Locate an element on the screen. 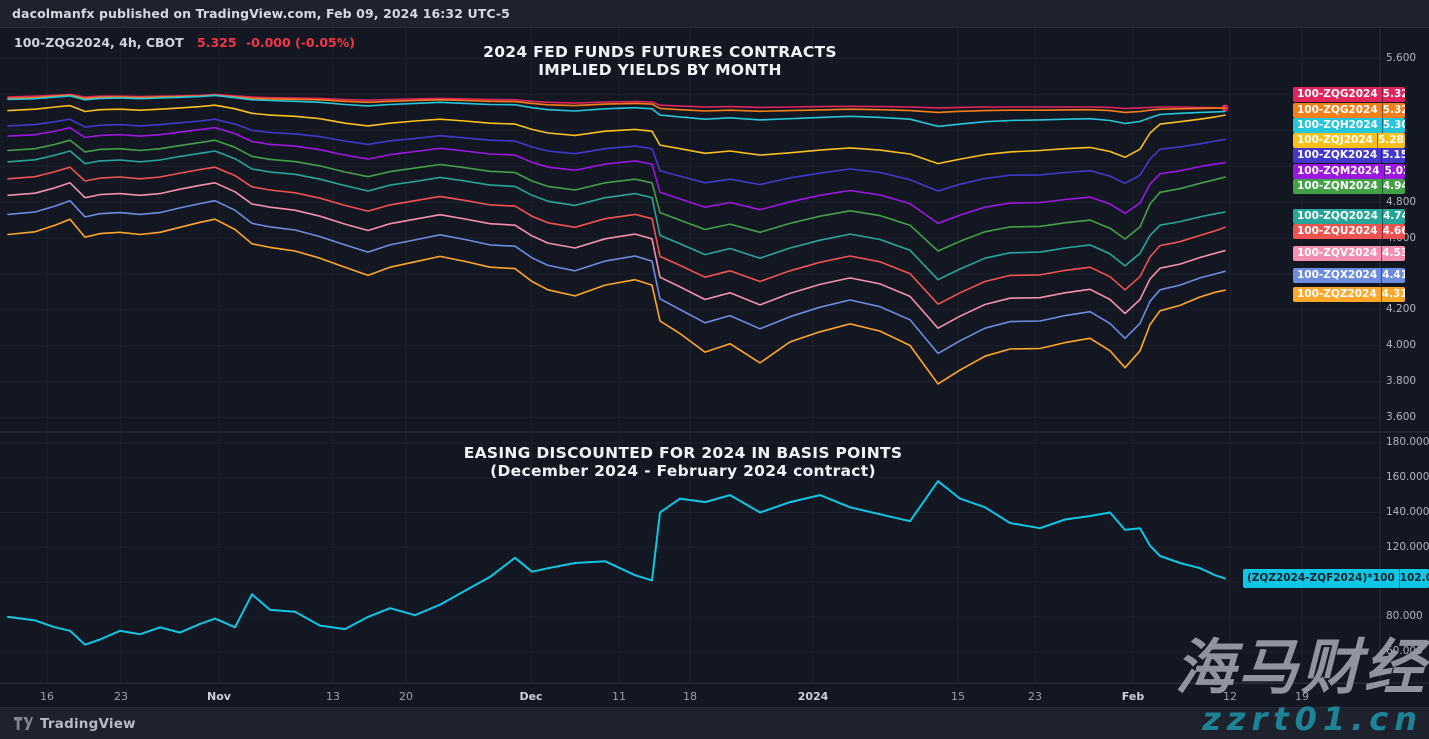 The width and height of the screenshot is (1429, 739). price-axis-tick: 4.800 is located at coordinates (1401, 202).